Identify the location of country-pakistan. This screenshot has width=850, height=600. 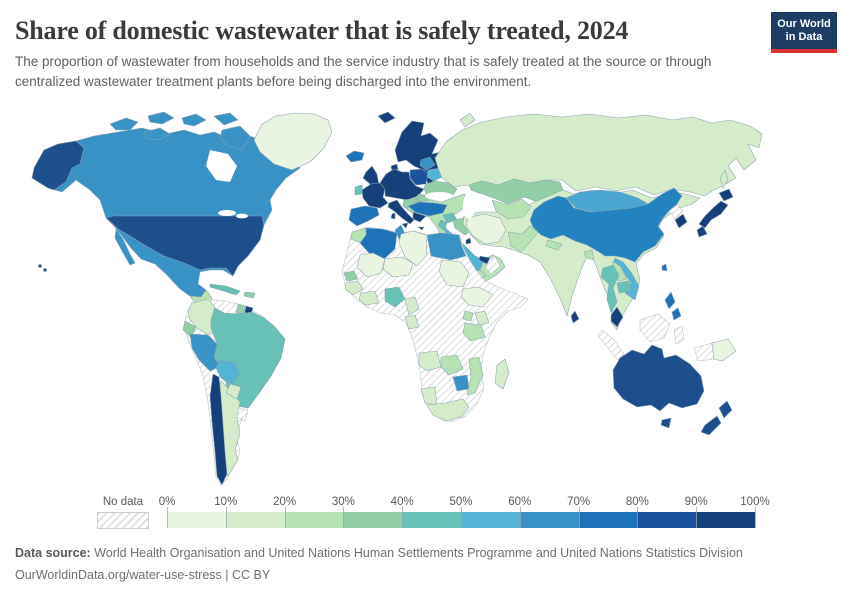
(523, 239).